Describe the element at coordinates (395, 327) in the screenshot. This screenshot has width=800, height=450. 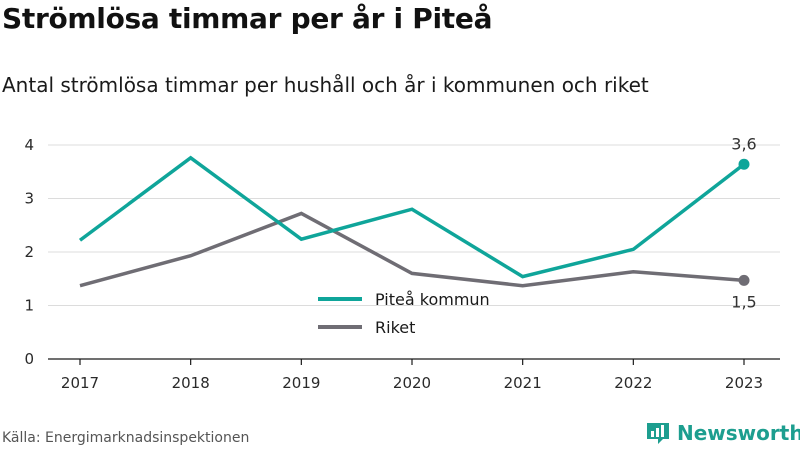
I see `legend-label: Riket` at that location.